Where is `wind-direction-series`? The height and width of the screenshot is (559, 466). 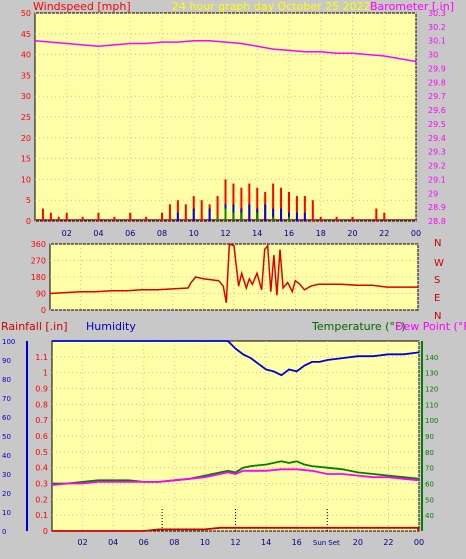
wind-direction-series is located at coordinates (233, 272).